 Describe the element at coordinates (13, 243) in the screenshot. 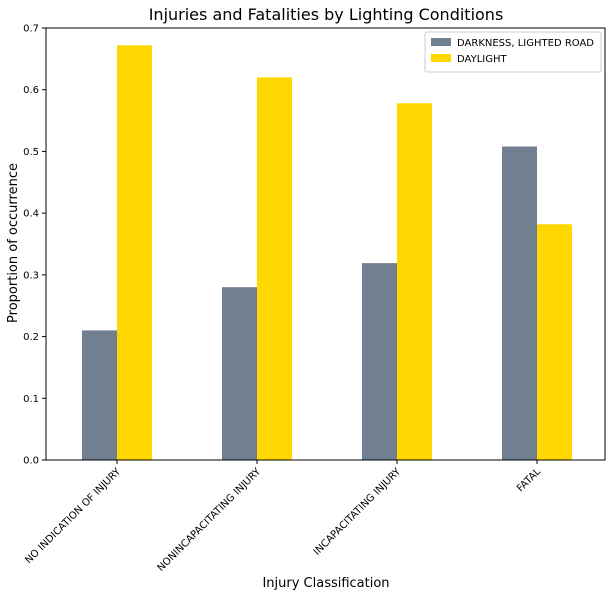

I see `y-axis-label: Proportion of occurrence` at that location.